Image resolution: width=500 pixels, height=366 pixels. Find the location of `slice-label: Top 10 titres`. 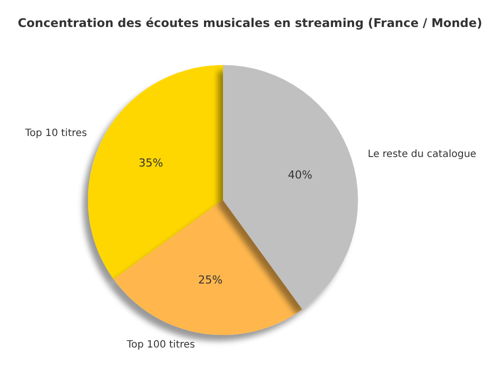

slice-label: Top 10 titres is located at coordinates (56, 133).